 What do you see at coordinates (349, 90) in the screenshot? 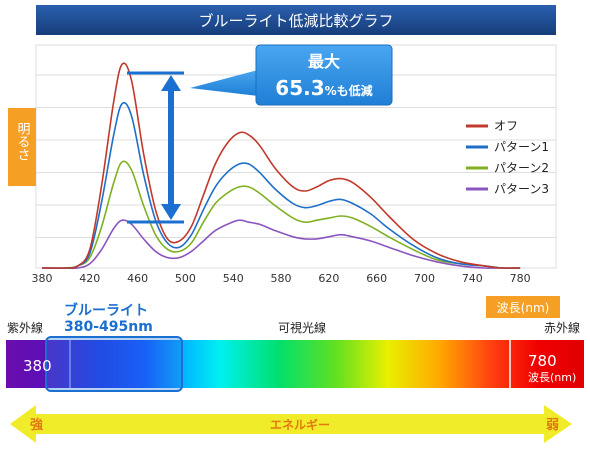
I see `callout-unit: %も低減` at bounding box center [349, 90].